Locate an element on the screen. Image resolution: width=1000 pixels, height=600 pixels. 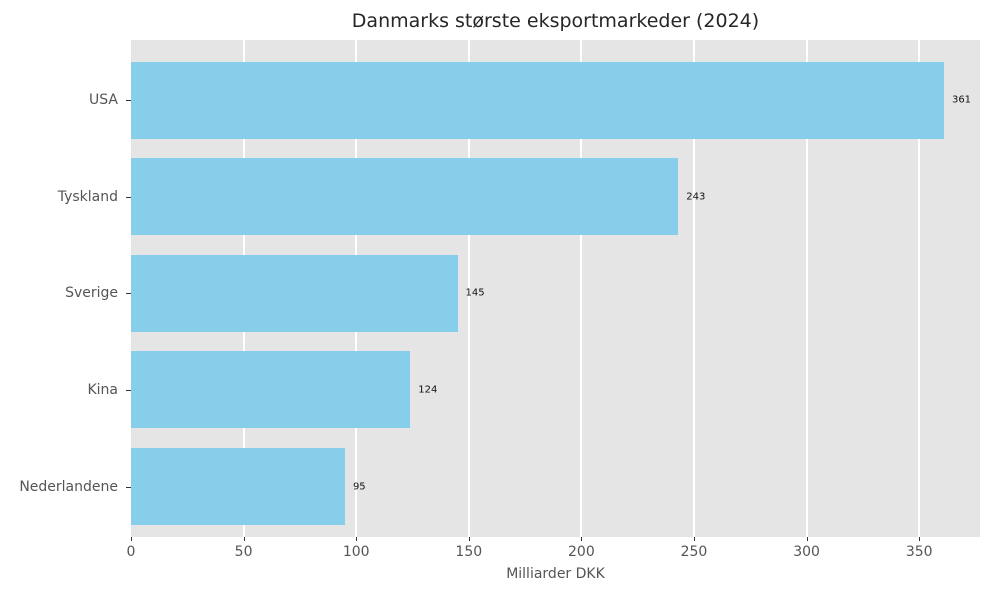
bar-value-label: 361 is located at coordinates (961, 100).